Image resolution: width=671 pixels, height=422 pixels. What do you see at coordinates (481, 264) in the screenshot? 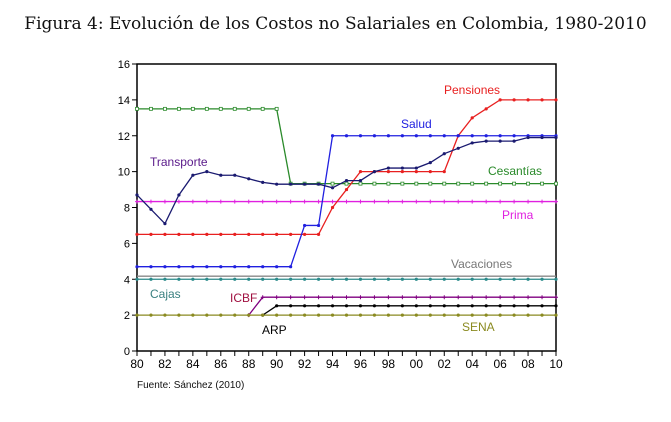
I see `series-label-vacaciones: Vacaciones` at bounding box center [481, 264].